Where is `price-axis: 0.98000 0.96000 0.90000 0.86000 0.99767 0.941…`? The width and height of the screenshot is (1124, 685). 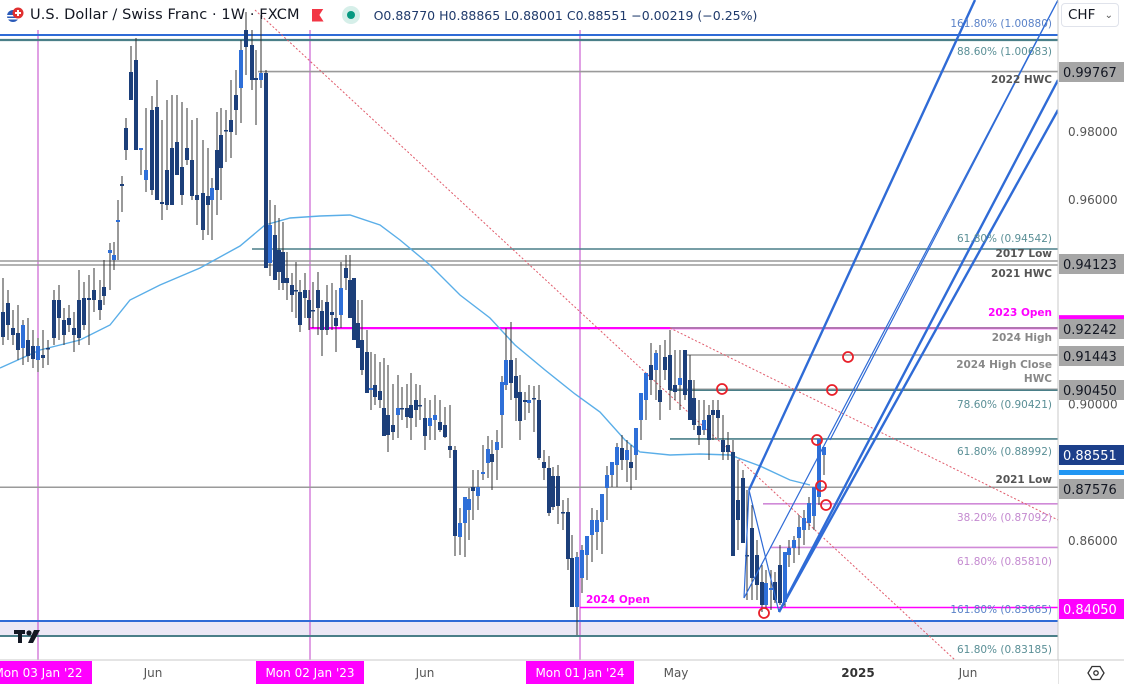
price-axis: 0.98000 0.96000 0.90000 0.86000 0.99767 0.941… is located at coordinates (1090, 342).